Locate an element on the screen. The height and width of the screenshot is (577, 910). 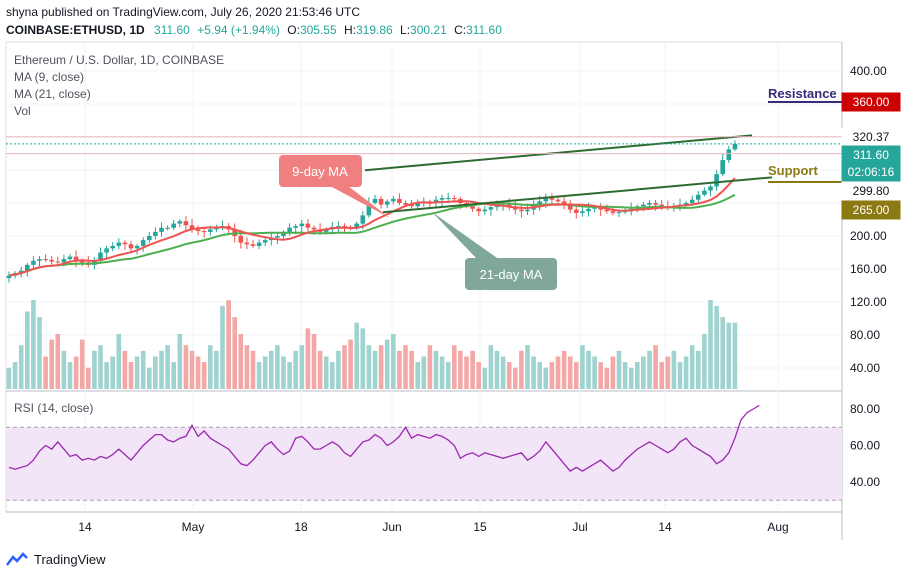
price-tag: 299.80 is located at coordinates (871, 191).